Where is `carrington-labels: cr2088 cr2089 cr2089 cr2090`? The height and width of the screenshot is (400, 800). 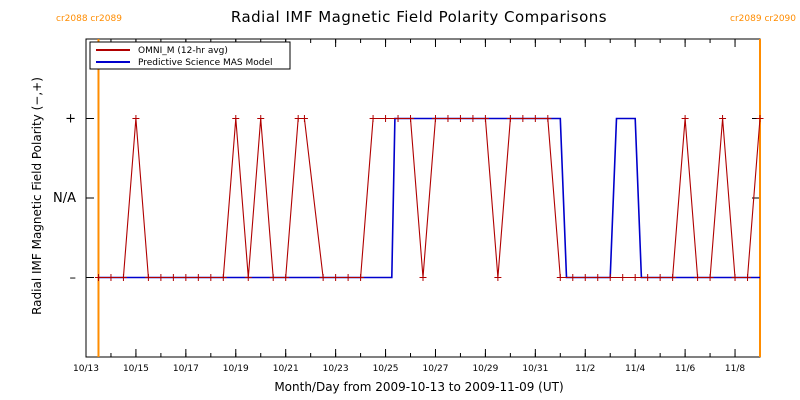
carrington-labels: cr2088 cr2089 cr2089 cr2090 is located at coordinates (426, 19).